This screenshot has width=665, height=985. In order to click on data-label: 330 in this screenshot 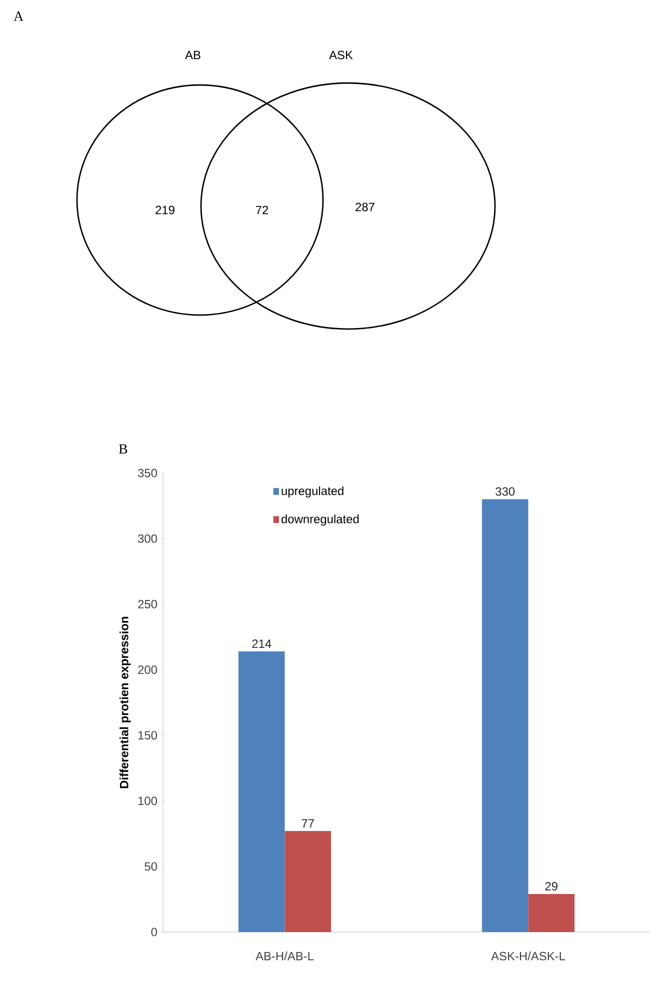, I will do `click(505, 491)`.